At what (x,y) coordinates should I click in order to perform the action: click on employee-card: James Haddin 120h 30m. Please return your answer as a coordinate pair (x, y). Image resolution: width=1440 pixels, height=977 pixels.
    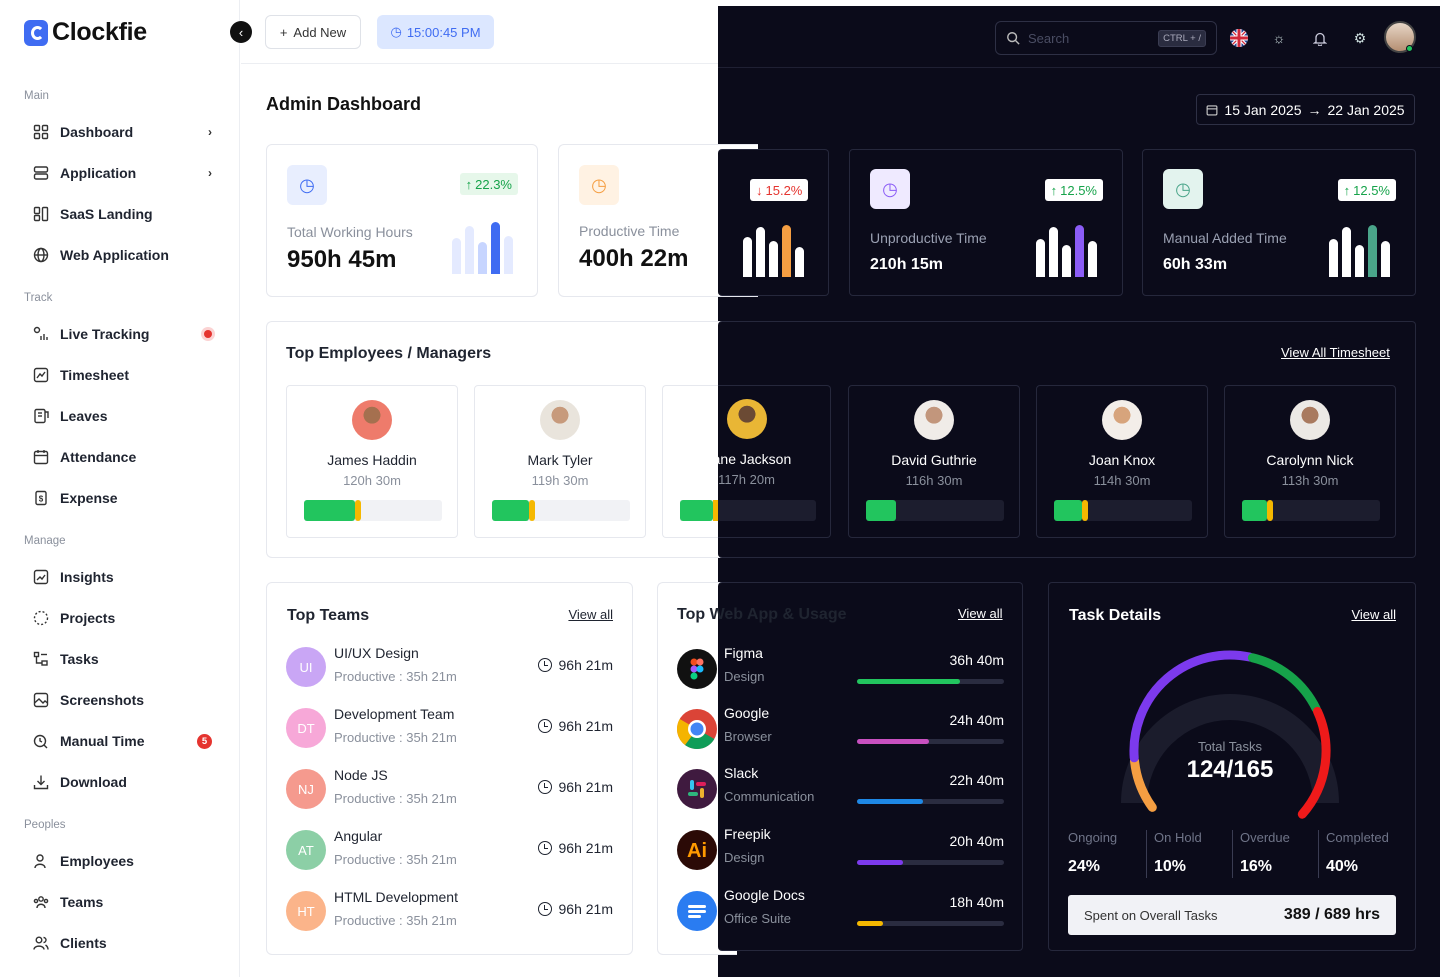
    Looking at the image, I should click on (372, 461).